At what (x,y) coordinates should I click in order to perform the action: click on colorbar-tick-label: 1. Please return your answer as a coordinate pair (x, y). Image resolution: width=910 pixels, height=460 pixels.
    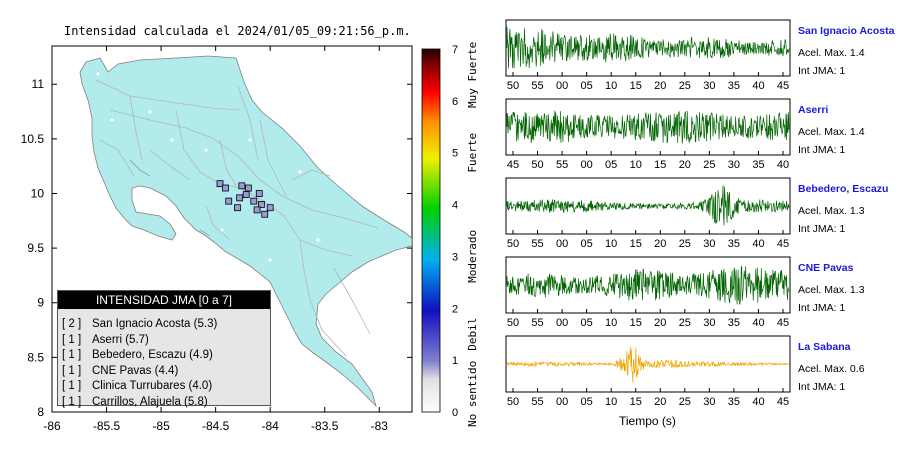
    Looking at the image, I should click on (455, 361).